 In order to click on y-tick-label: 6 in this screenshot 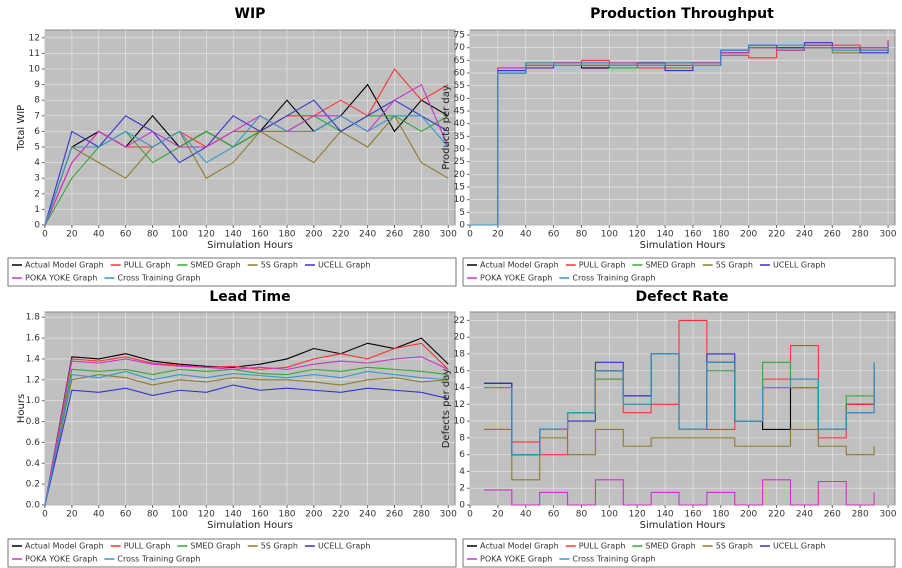, I will do `click(37, 132)`.